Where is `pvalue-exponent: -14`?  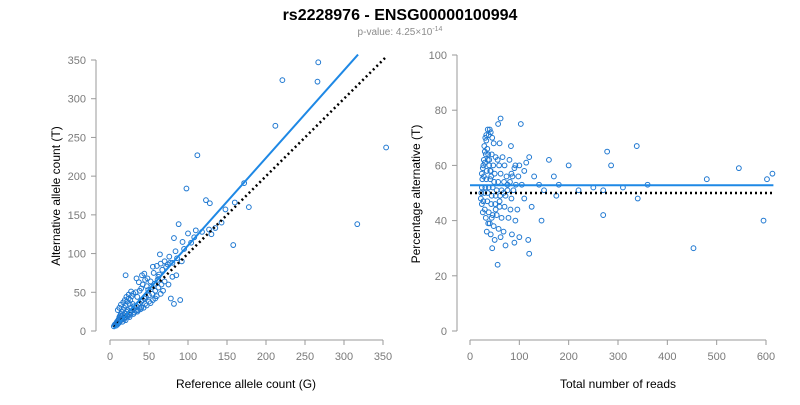
pvalue-exponent: -14 is located at coordinates (437, 29).